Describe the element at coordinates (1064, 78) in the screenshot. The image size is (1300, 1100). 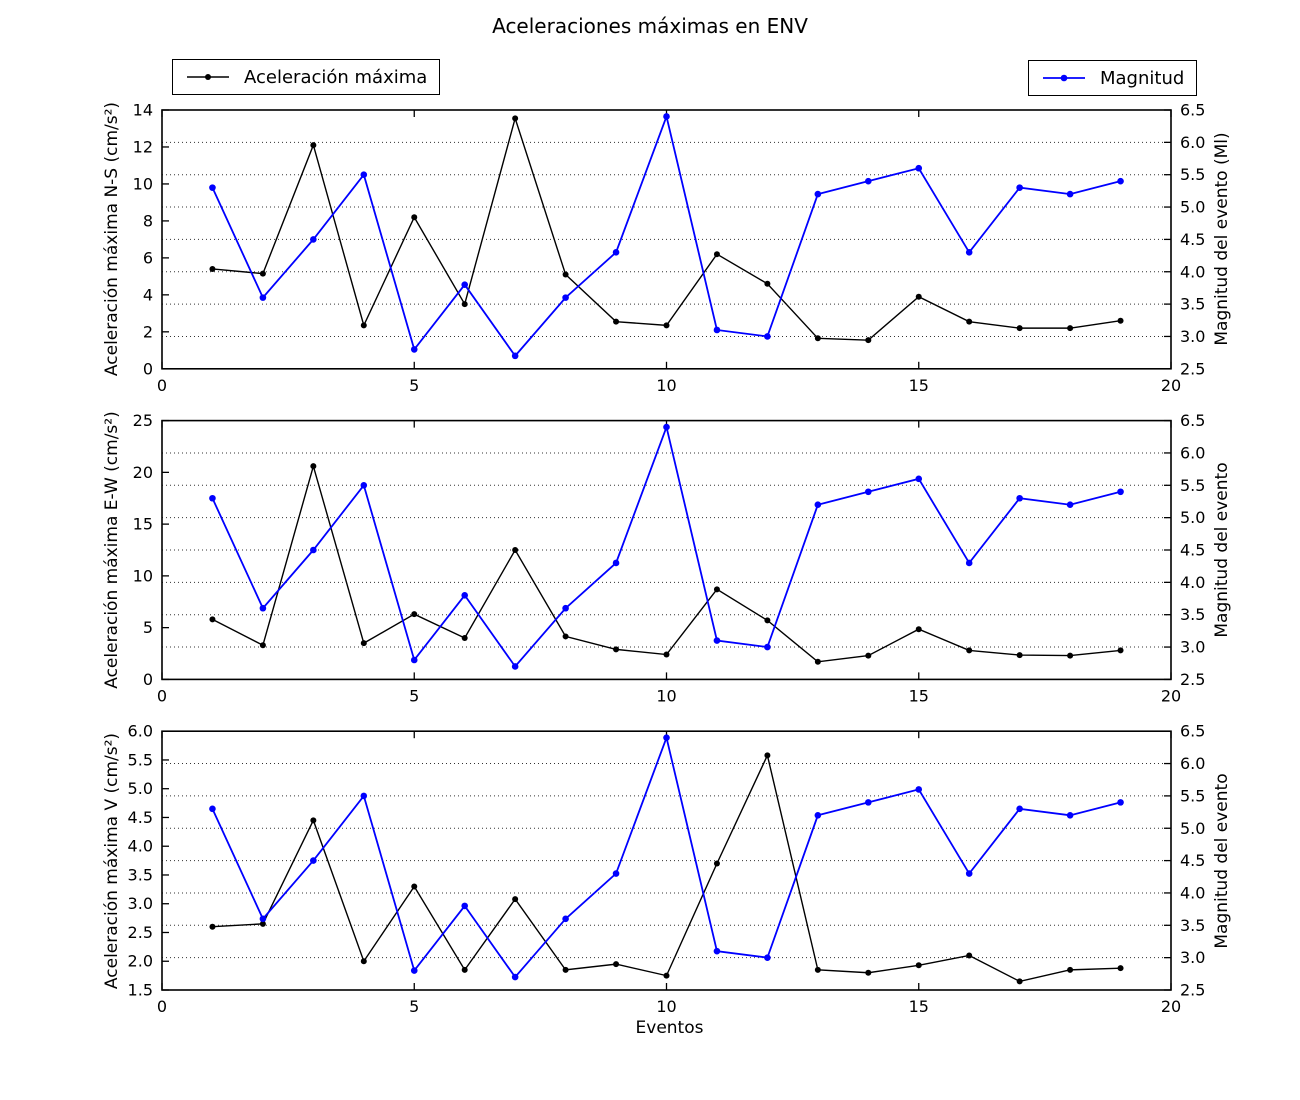
I see `legend-line-marker-blue-icon` at that location.